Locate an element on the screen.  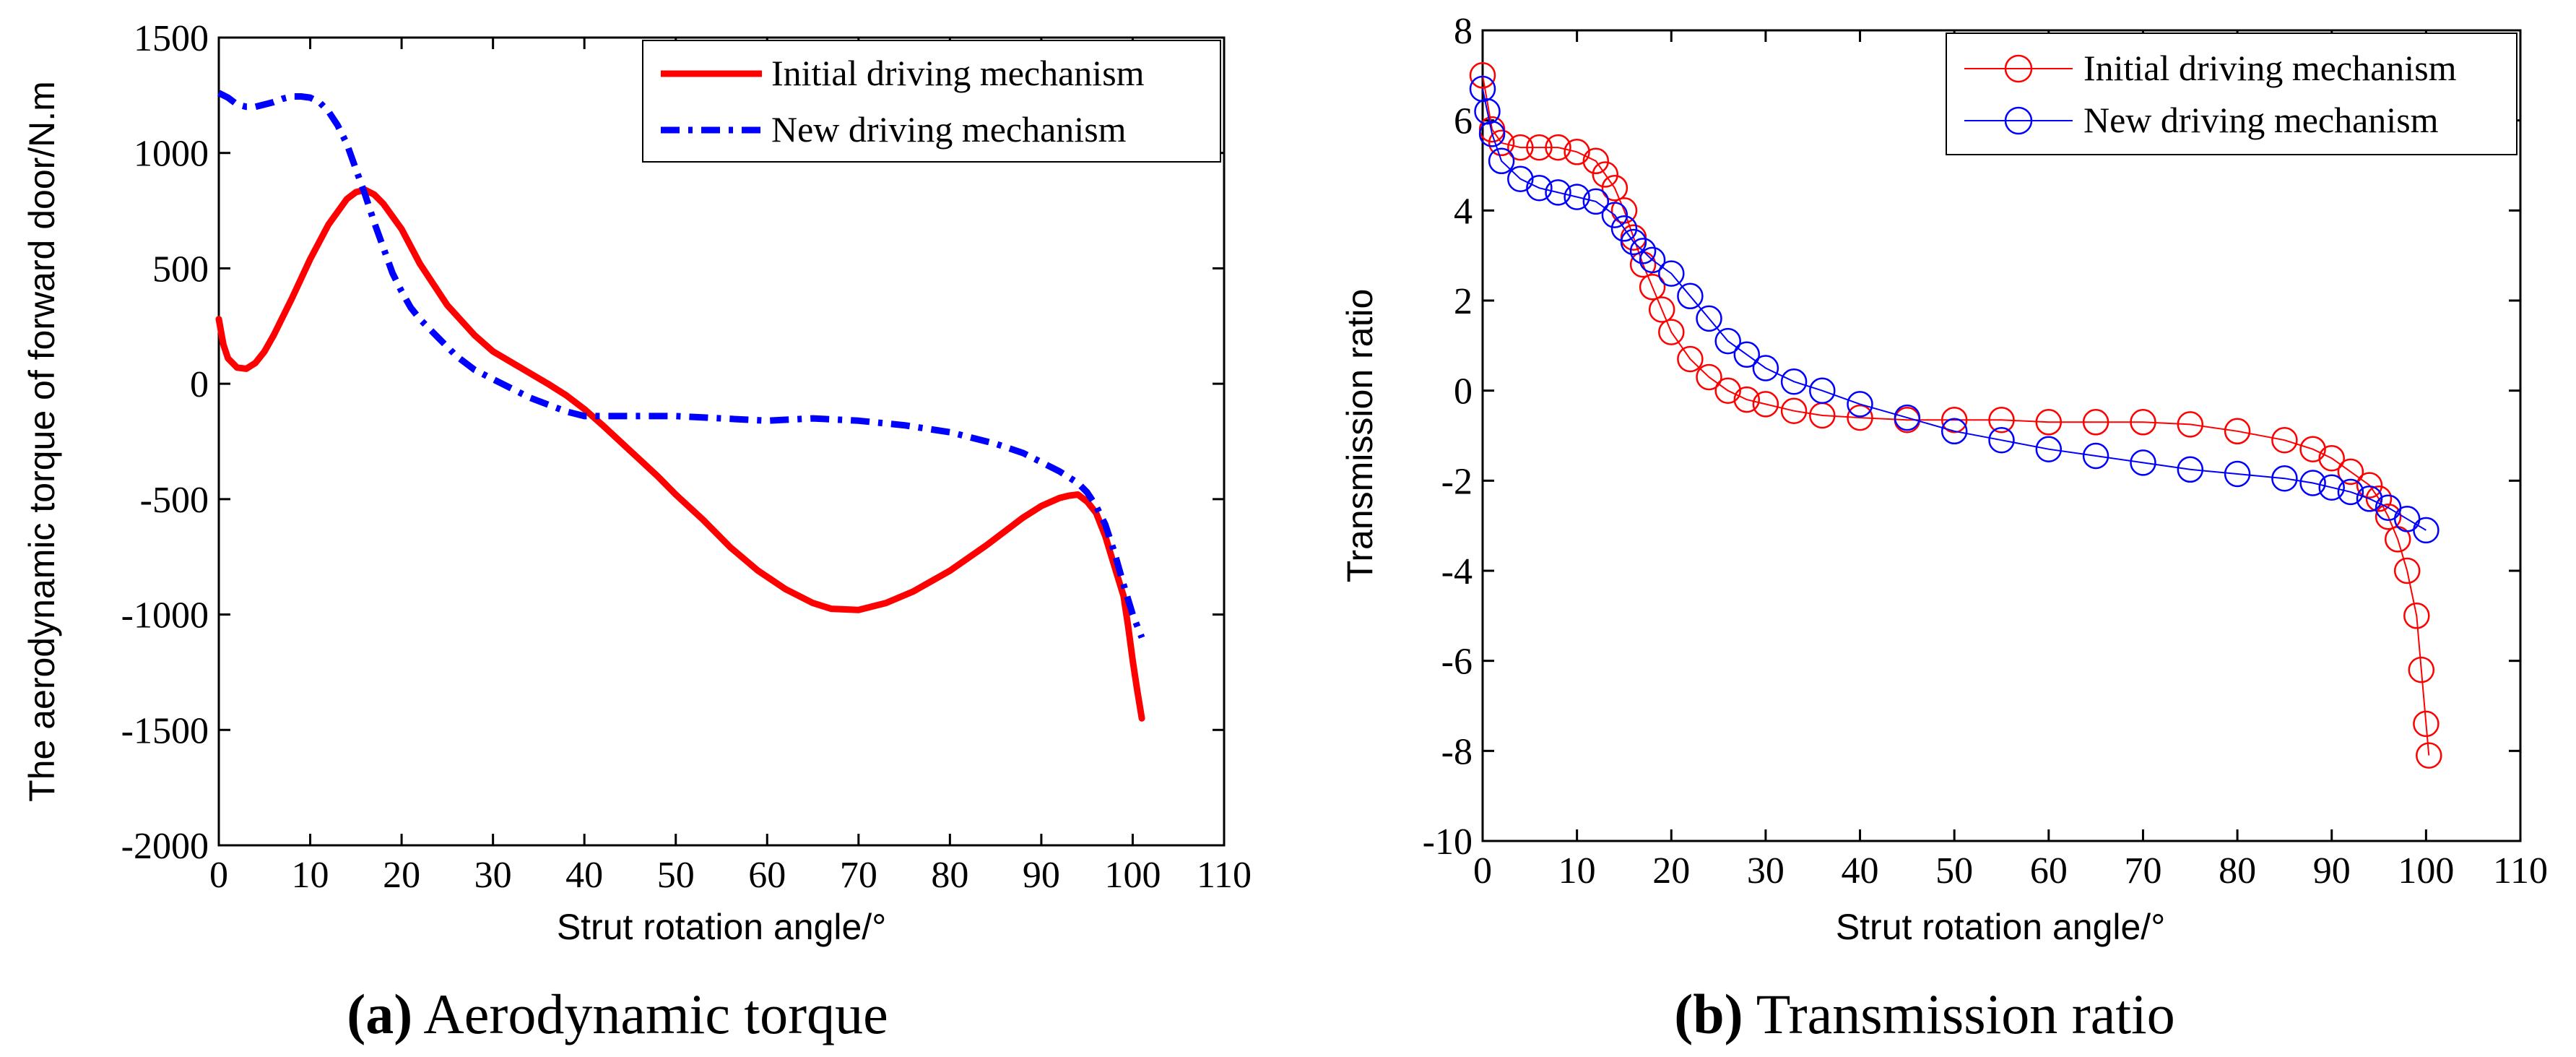
panel-a-xtick-label: 20 is located at coordinates (401, 875).